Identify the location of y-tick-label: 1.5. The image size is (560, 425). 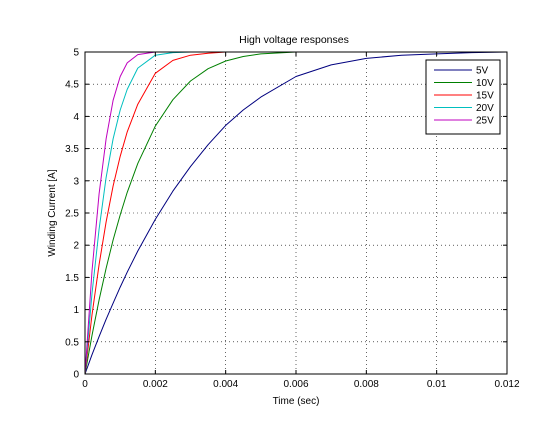
(72, 278).